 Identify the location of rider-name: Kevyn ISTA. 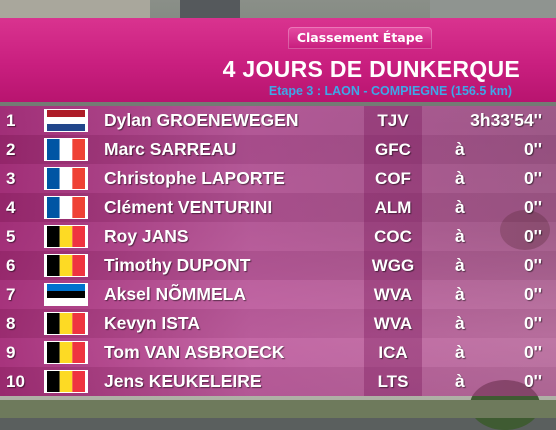
(152, 323).